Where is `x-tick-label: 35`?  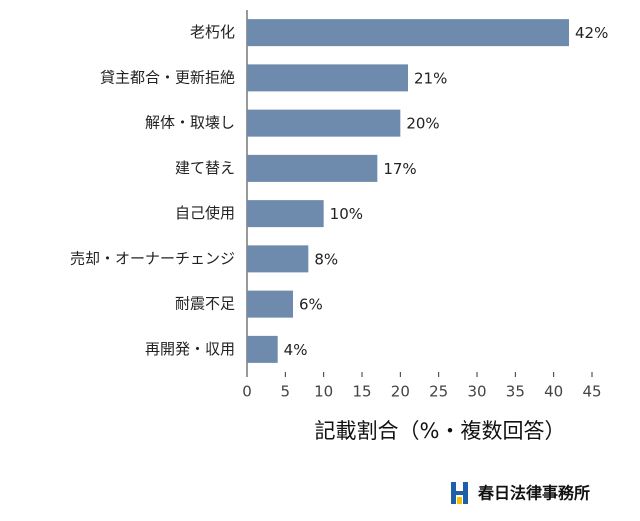
x-tick-label: 35 is located at coordinates (515, 392).